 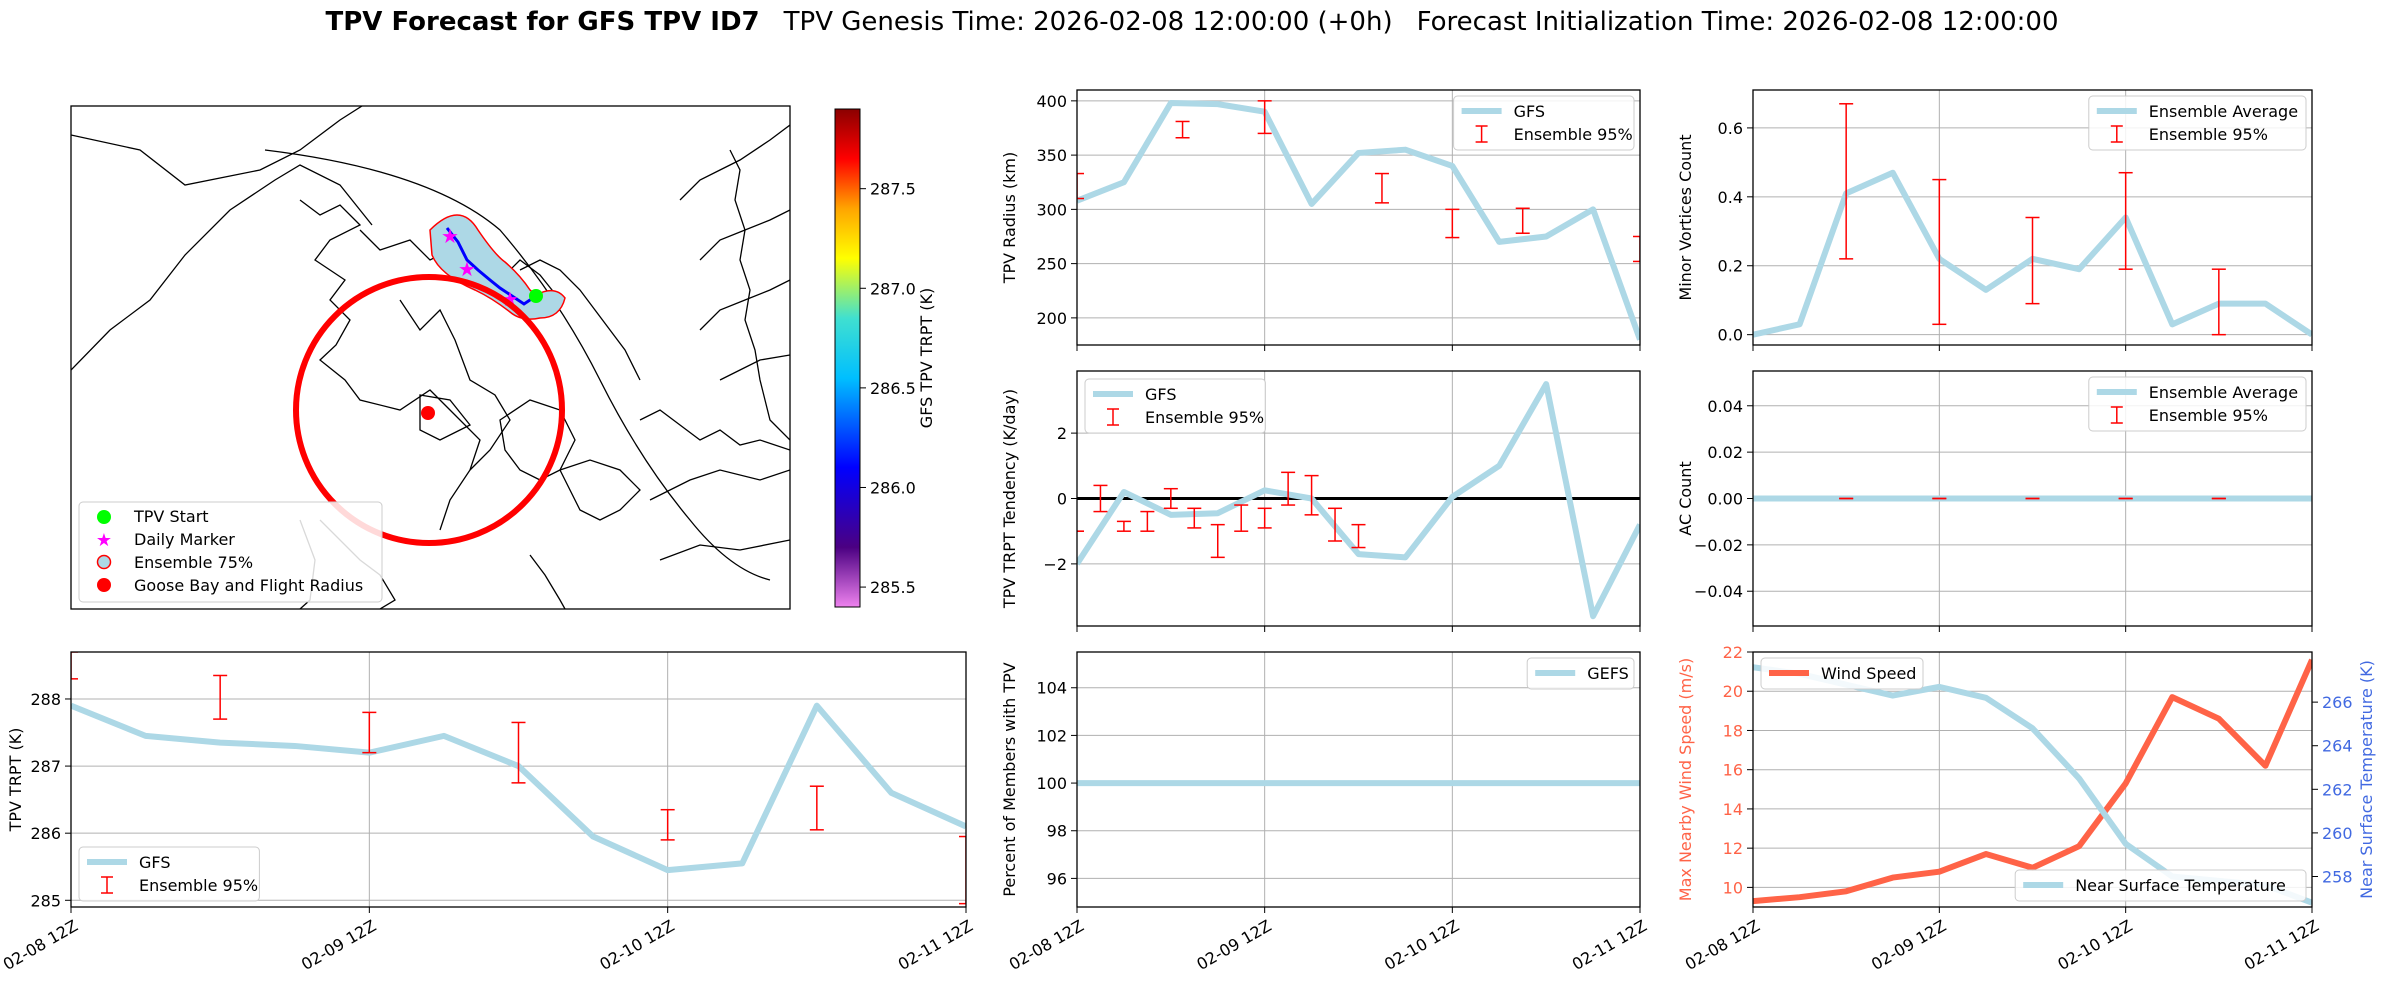 I want to click on y-tick-label: −0.02, so click(x=1718, y=545).